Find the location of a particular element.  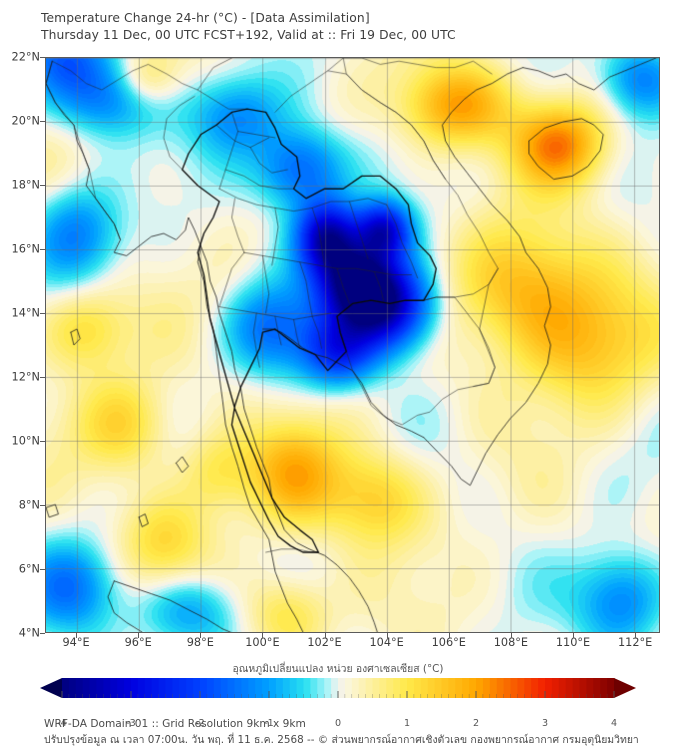

colorbar-tick--3: -3 is located at coordinates (131, 723).